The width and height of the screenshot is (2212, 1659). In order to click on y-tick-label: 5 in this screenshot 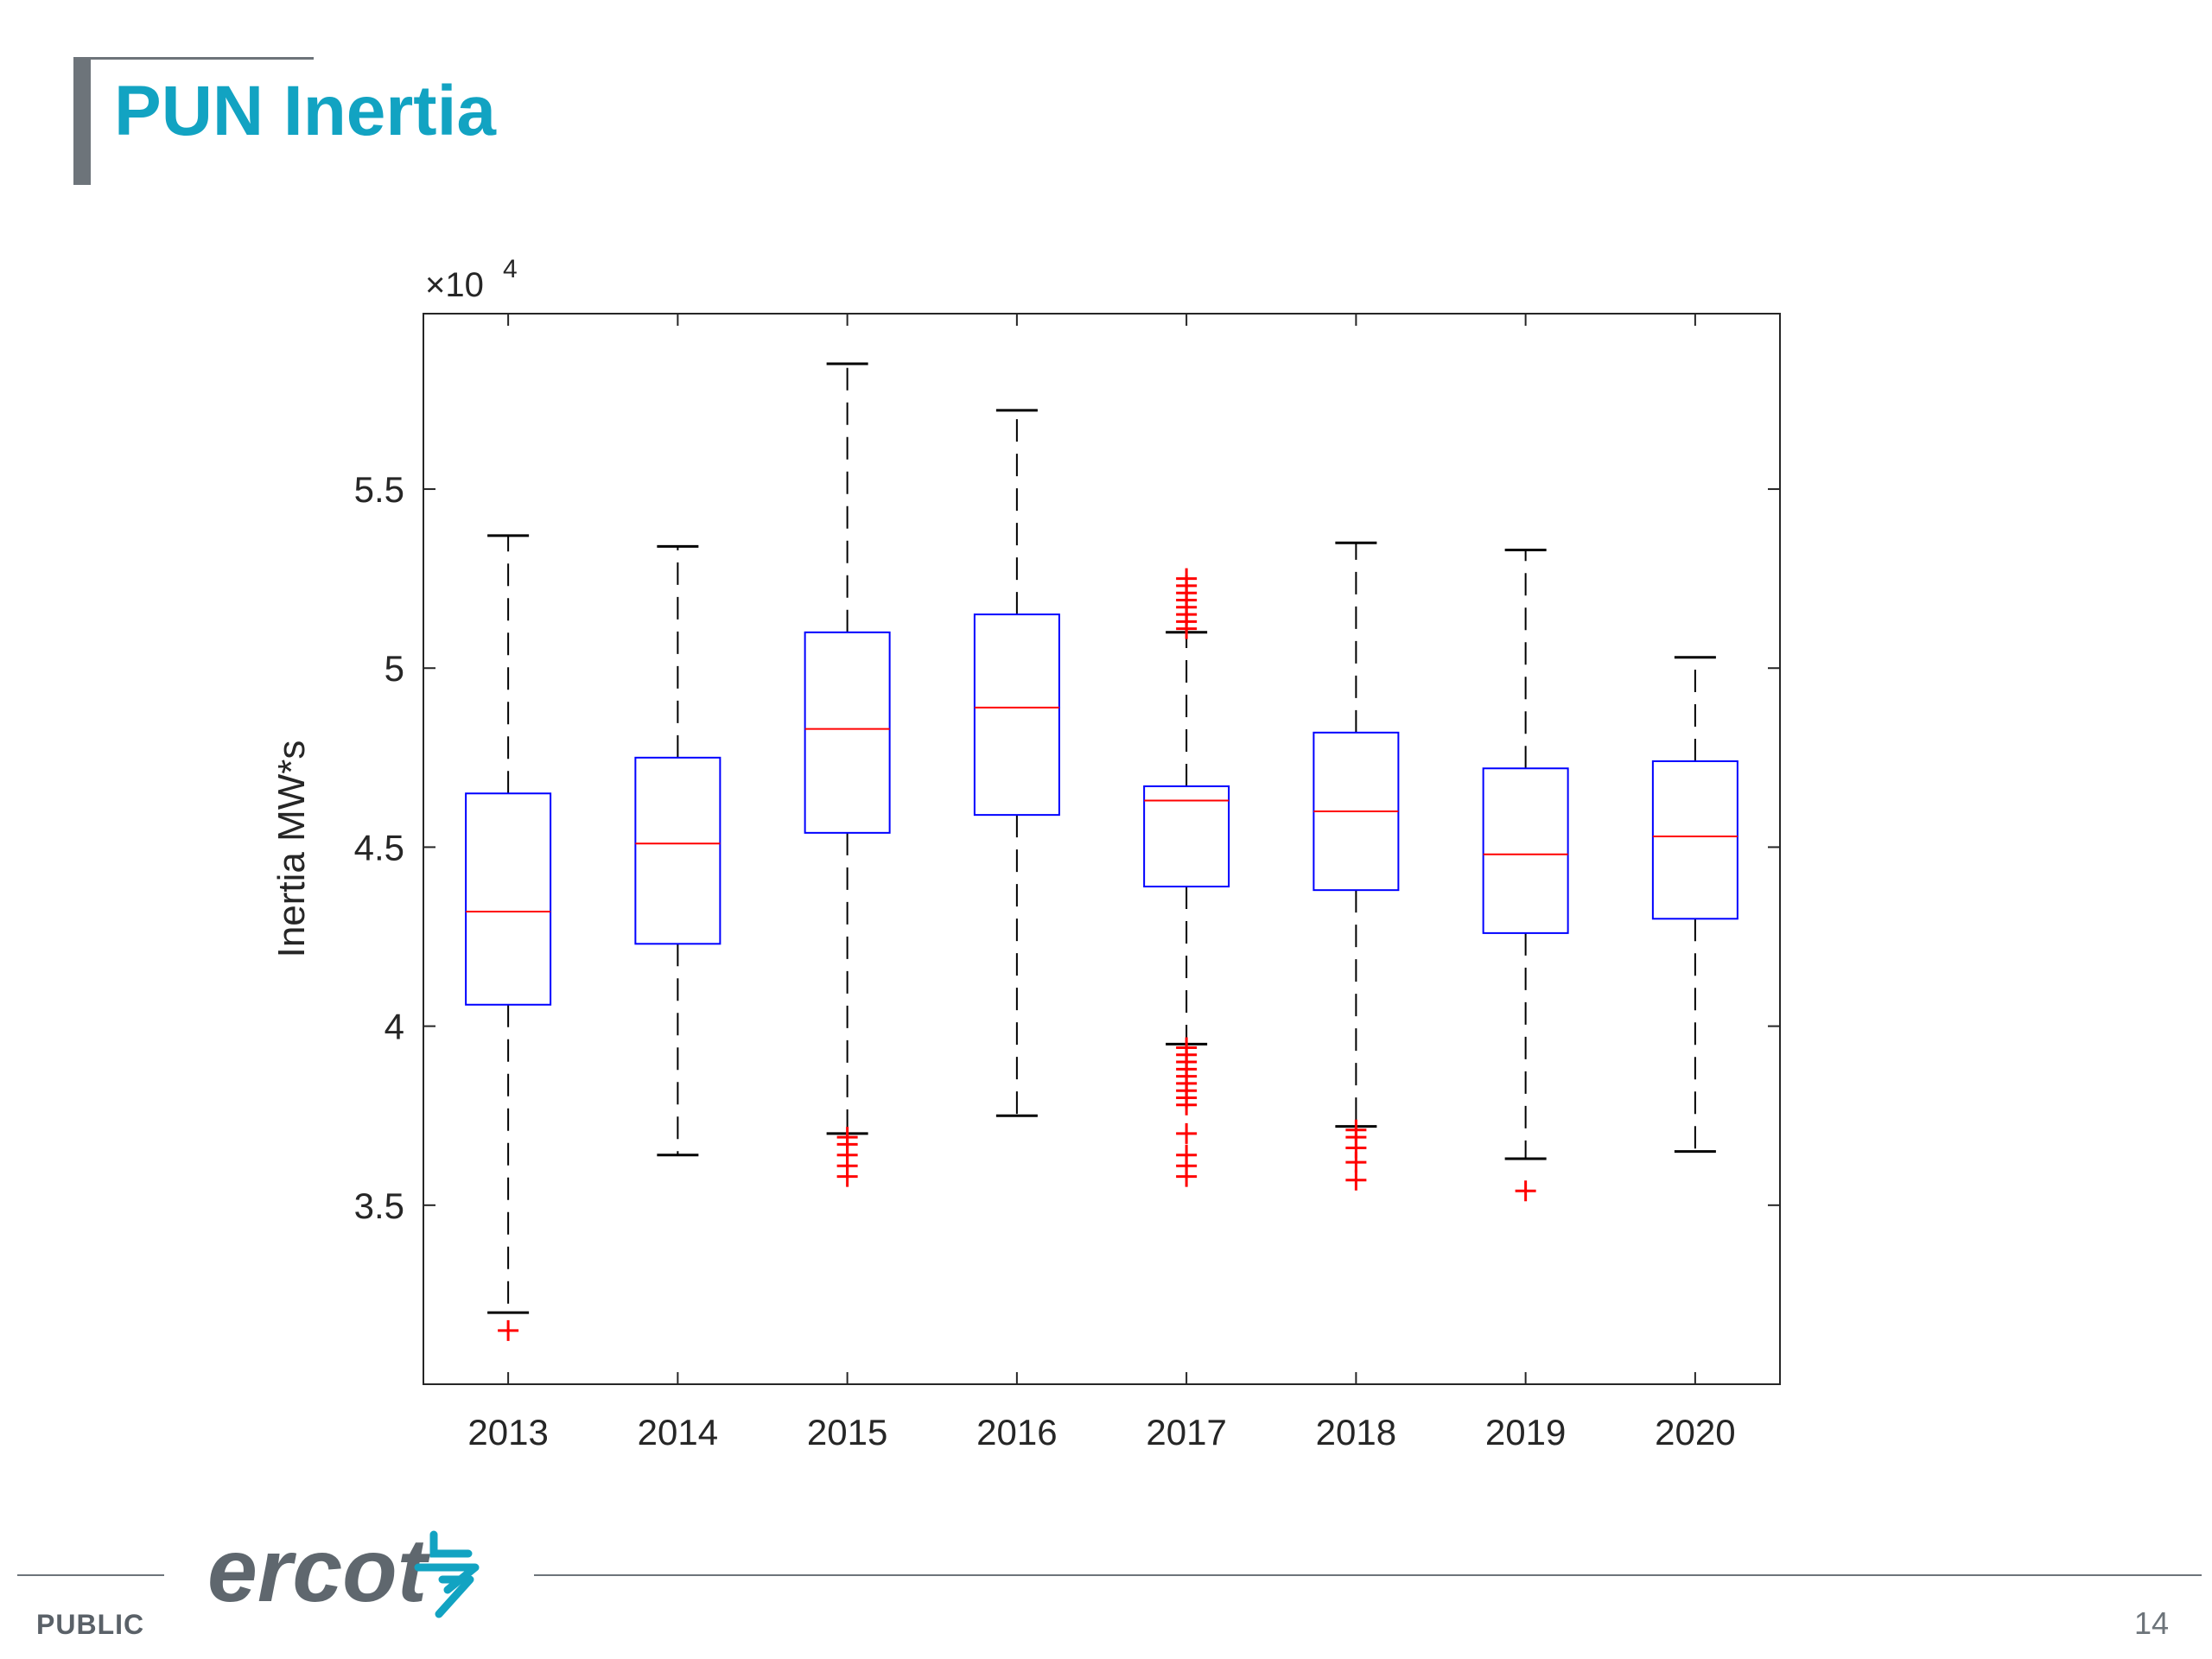, I will do `click(394, 668)`.